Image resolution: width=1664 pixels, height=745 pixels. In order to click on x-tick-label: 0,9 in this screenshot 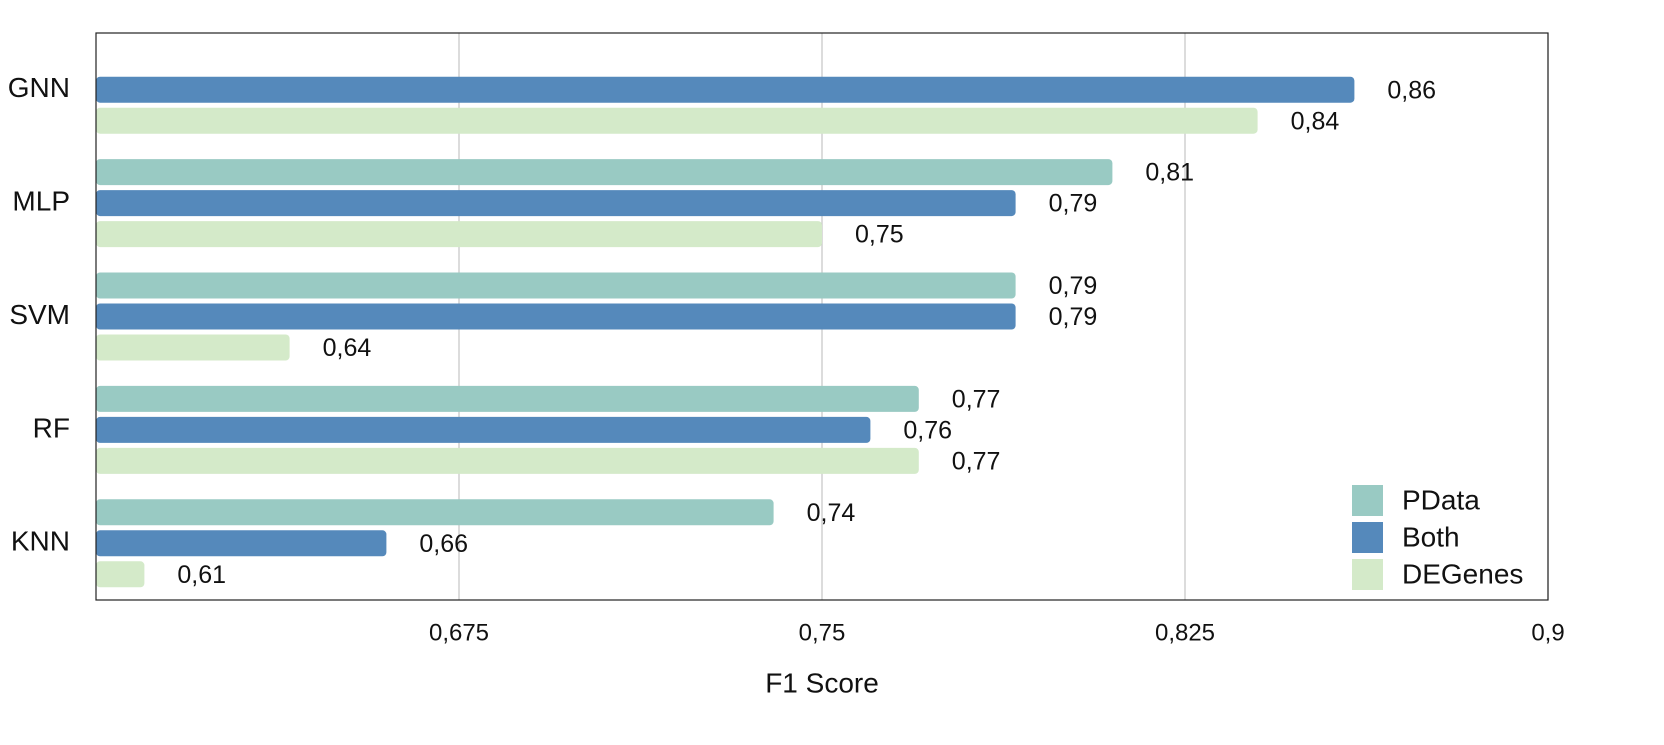, I will do `click(1547, 632)`.